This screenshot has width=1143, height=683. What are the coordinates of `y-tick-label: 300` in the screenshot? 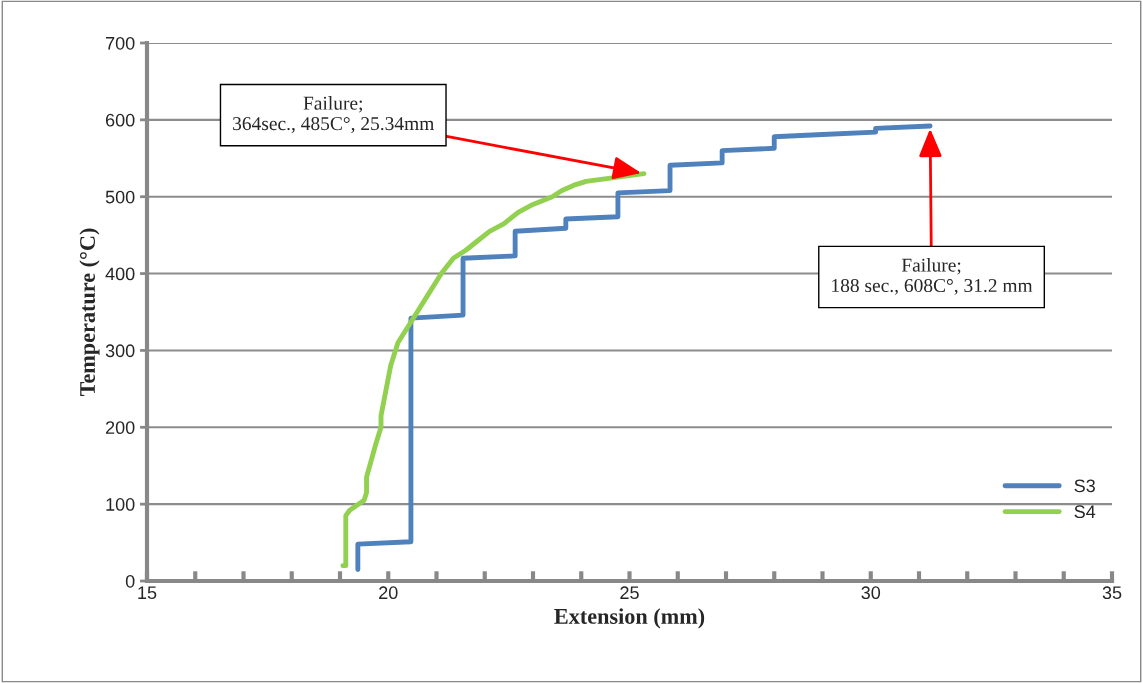 It's located at (120, 351).